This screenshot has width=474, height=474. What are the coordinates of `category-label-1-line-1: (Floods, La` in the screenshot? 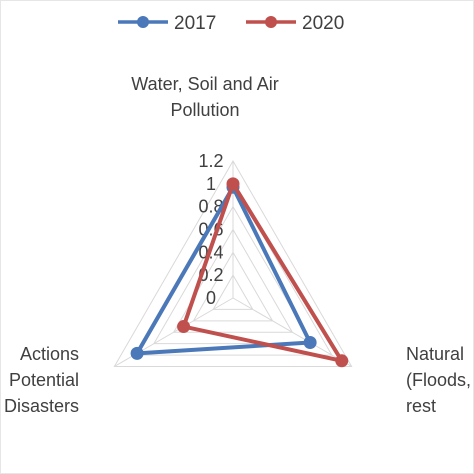 It's located at (440, 380).